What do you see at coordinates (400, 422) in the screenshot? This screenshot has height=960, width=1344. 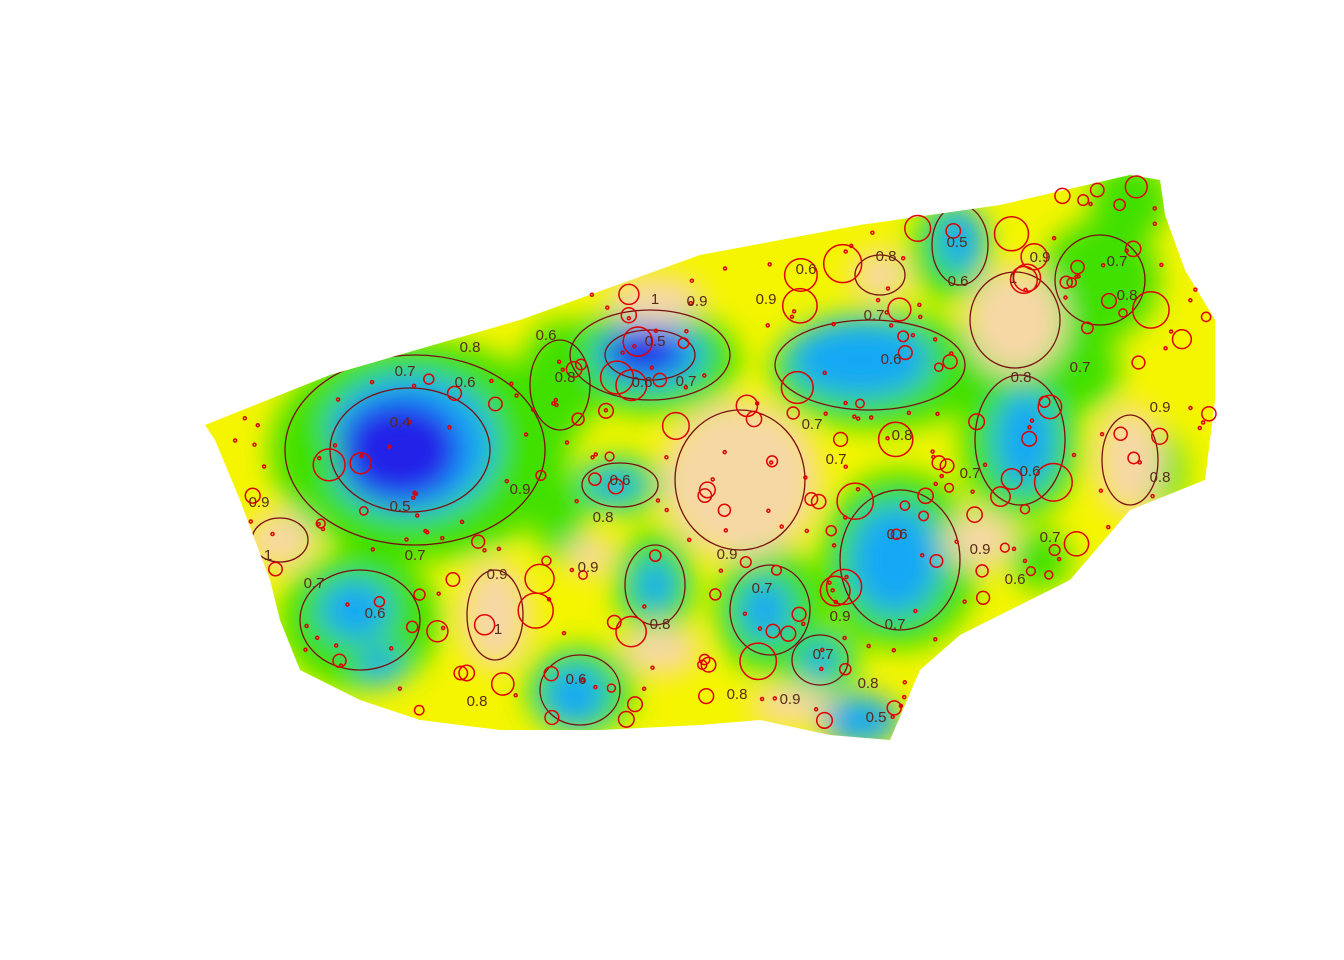 I see `contour-label: 0.4` at bounding box center [400, 422].